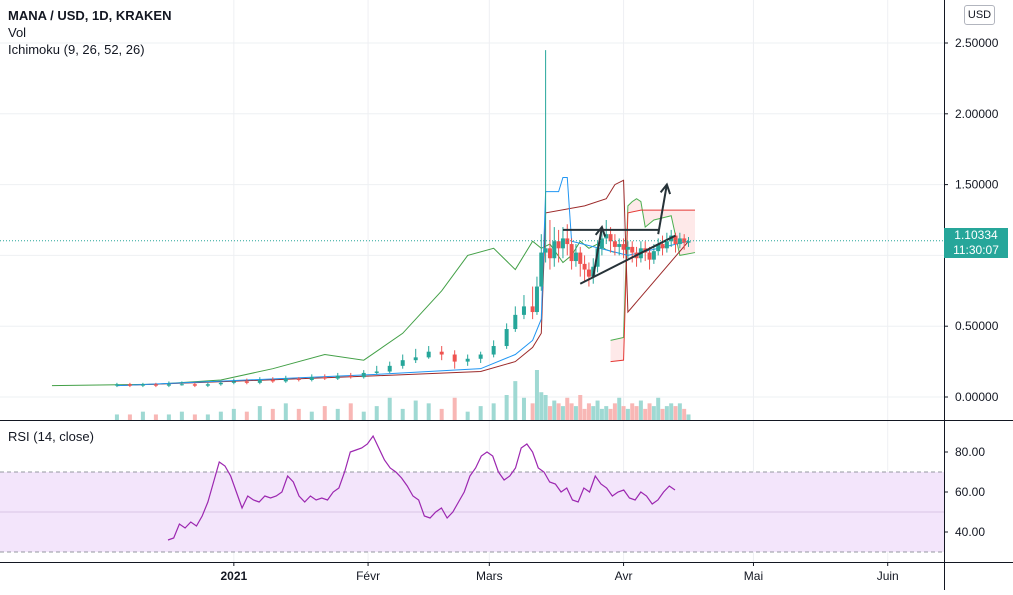 The height and width of the screenshot is (595, 1013). I want to click on ichimoku-legend: Ichimoku (9, 26, 52, 26), so click(76, 49).